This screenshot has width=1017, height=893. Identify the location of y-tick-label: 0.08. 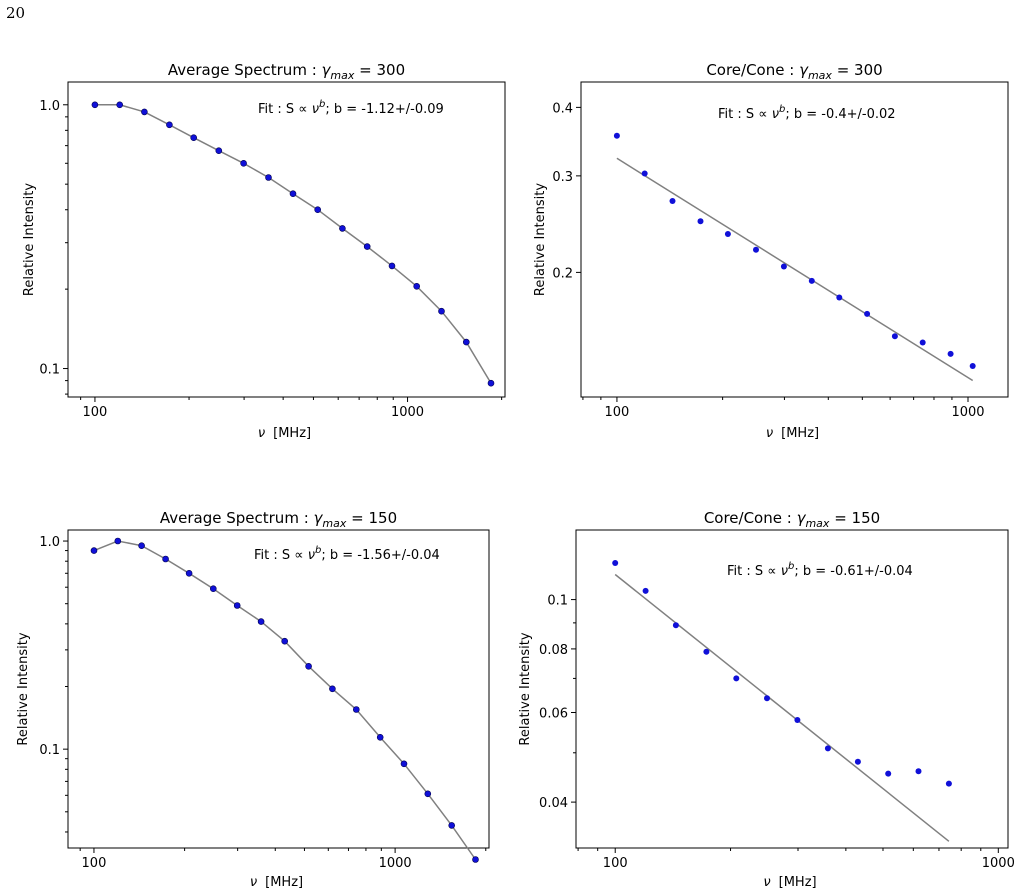
(553, 650).